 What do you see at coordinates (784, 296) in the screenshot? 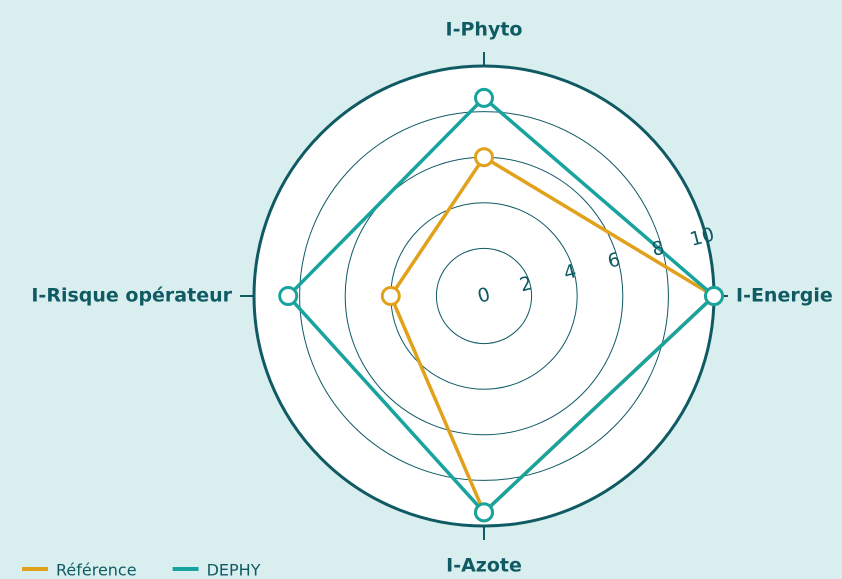
I see `axis-label: I-Energie` at bounding box center [784, 296].